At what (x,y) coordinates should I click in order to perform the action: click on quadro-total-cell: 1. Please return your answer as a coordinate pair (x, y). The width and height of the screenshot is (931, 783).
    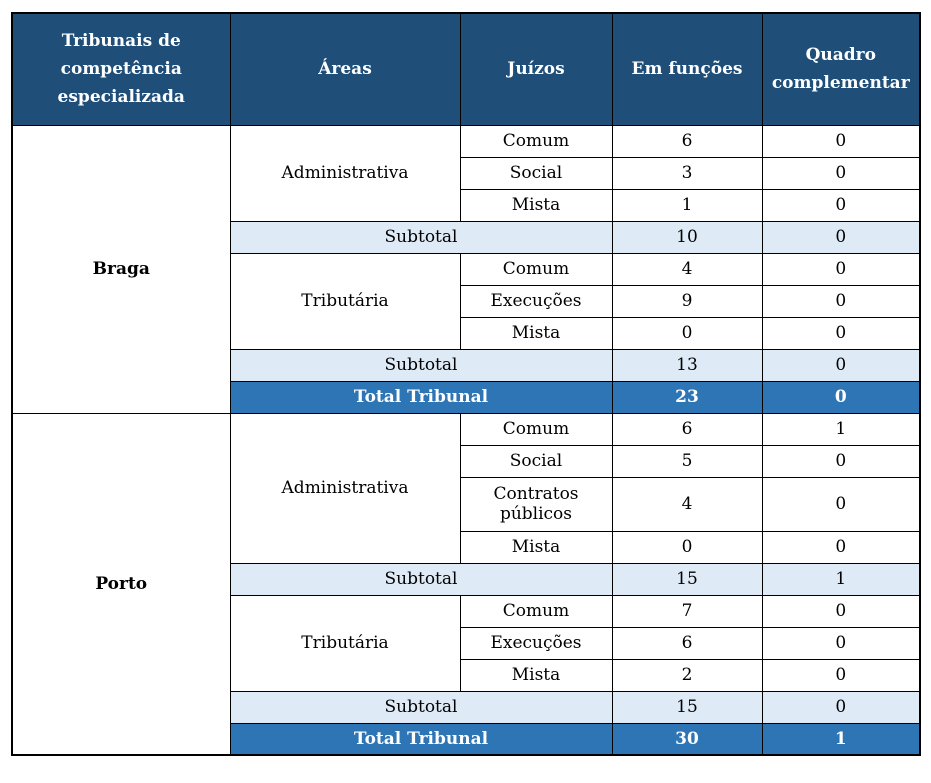
    Looking at the image, I should click on (841, 739).